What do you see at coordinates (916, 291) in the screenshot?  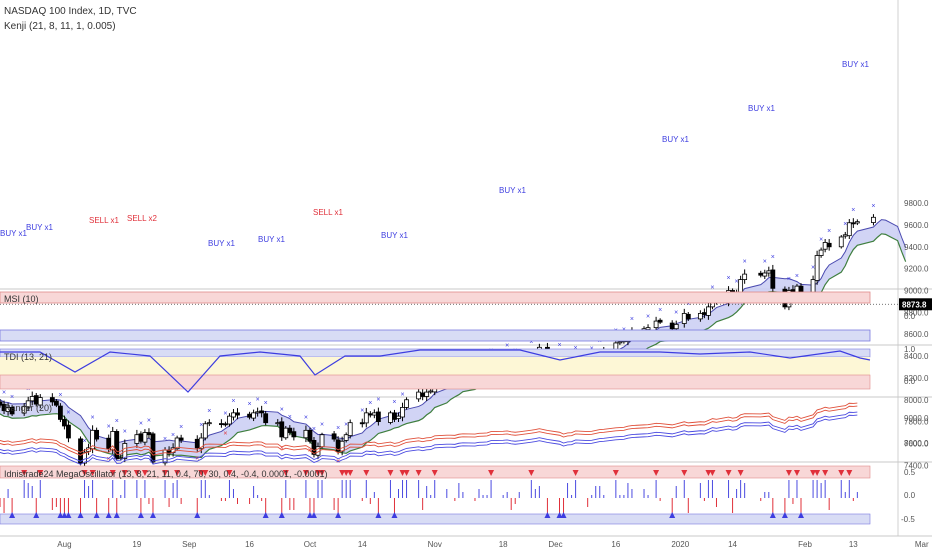 I see `price-tick-label: 9000.0` at bounding box center [916, 291].